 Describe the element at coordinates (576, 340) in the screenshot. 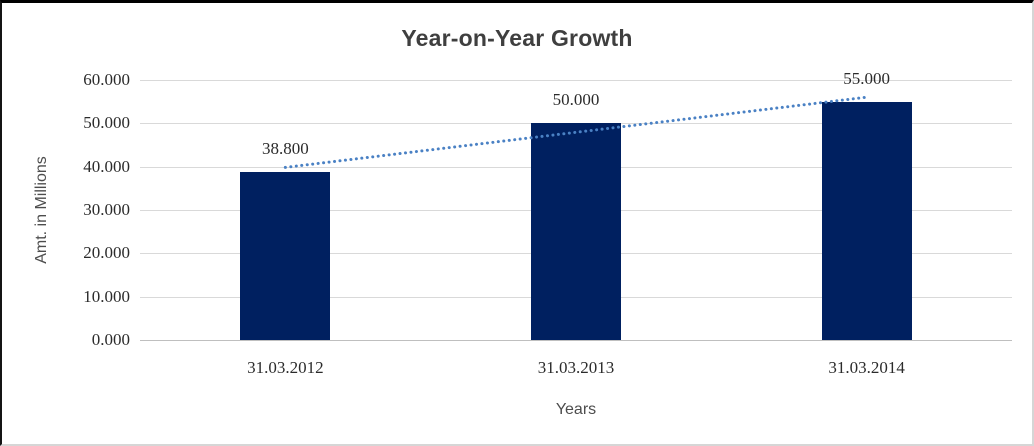

I see `x-axis-line` at that location.